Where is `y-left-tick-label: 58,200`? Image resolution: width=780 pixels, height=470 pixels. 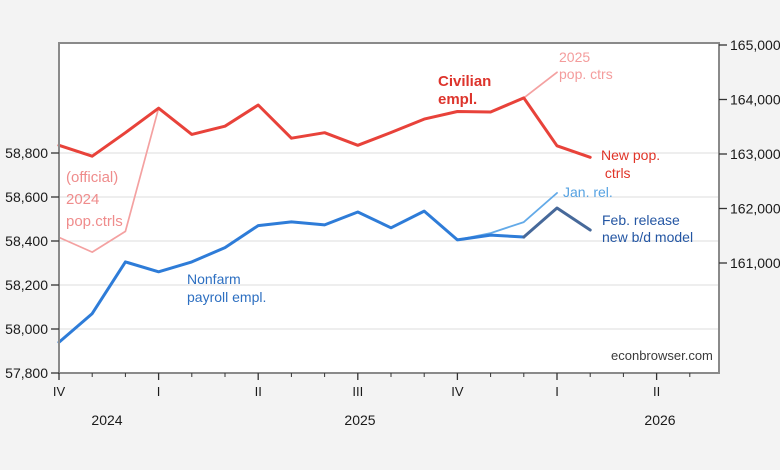 y-left-tick-label: 58,200 is located at coordinates (26, 285).